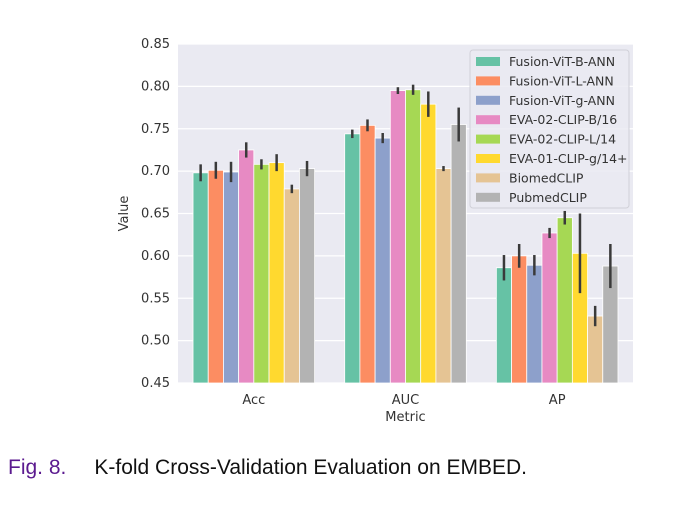 The height and width of the screenshot is (515, 690). What do you see at coordinates (405, 417) in the screenshot?
I see `x-axis-label: Metric` at bounding box center [405, 417].